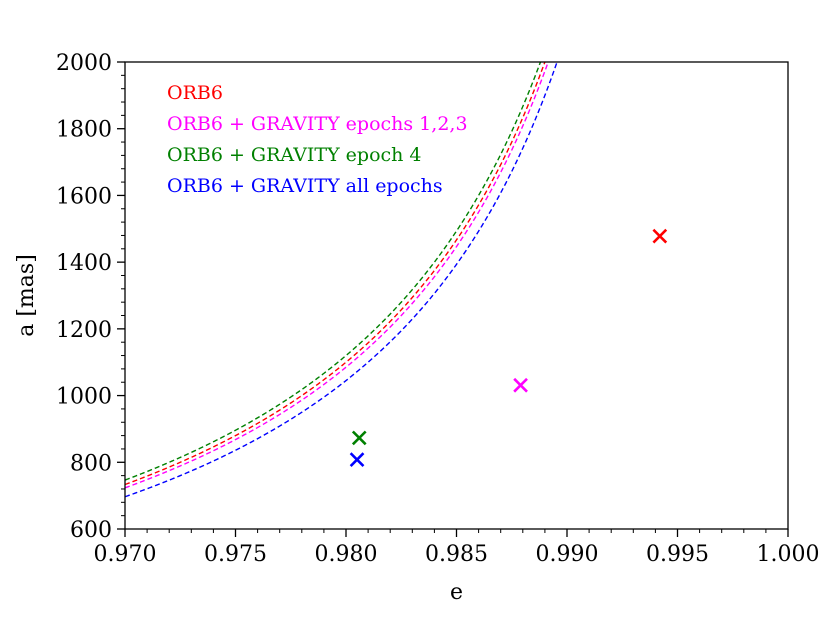 This screenshot has height=623, width=830. What do you see at coordinates (788, 554) in the screenshot?
I see `x-tick-label: 1.000` at bounding box center [788, 554].